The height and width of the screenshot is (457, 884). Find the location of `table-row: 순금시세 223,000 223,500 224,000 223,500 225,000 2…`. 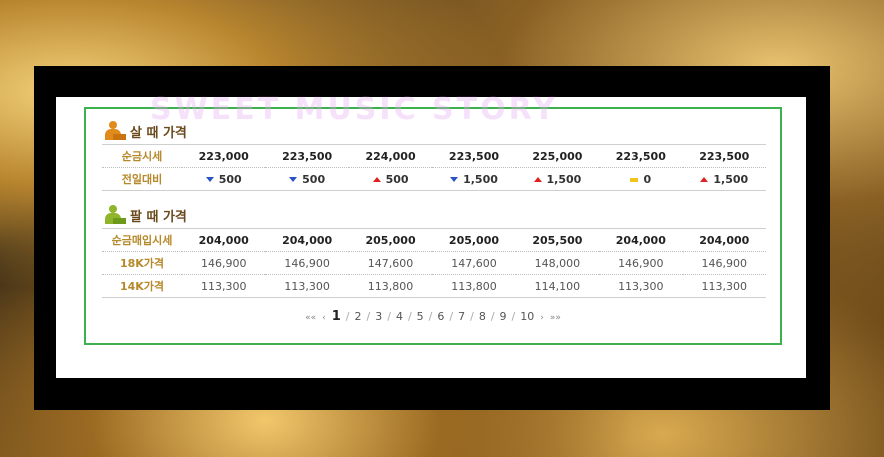

table-row: 순금시세 223,000 223,500 224,000 223,500 225,000 2… is located at coordinates (434, 156).